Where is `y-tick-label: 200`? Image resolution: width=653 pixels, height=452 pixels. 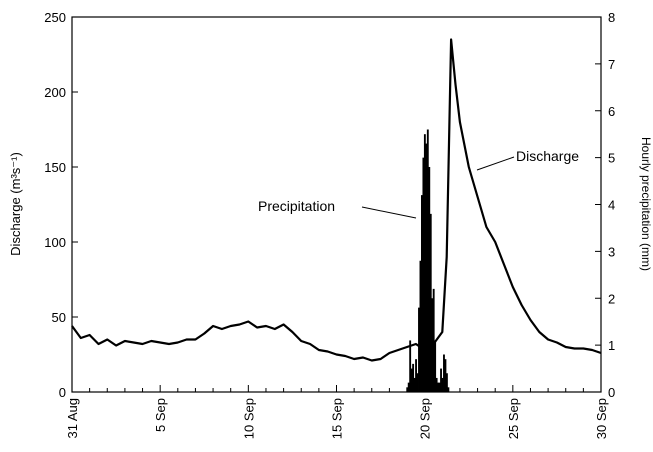
y-tick-label: 200 is located at coordinates (55, 92).